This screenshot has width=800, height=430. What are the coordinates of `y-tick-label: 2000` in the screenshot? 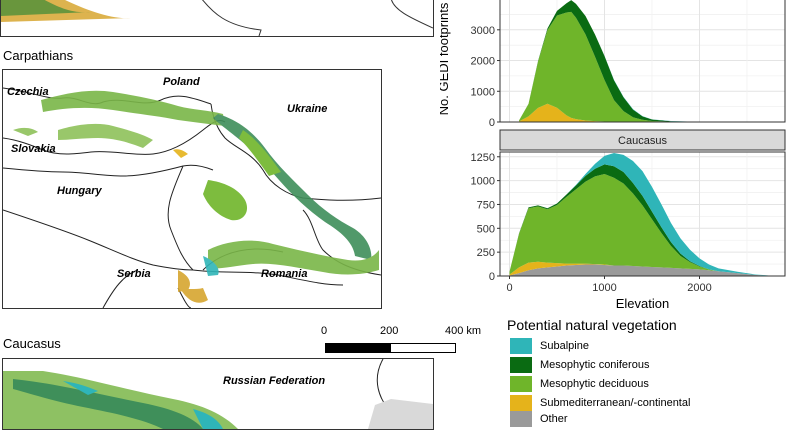 It's located at (483, 62).